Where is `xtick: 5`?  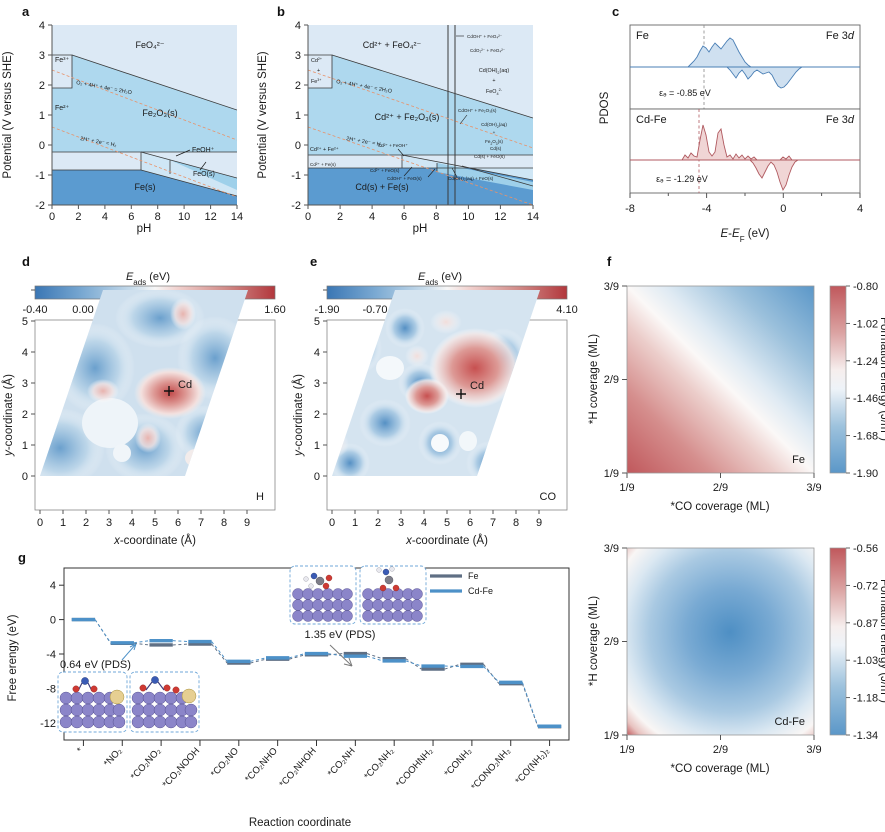 xtick: 5 is located at coordinates (155, 523).